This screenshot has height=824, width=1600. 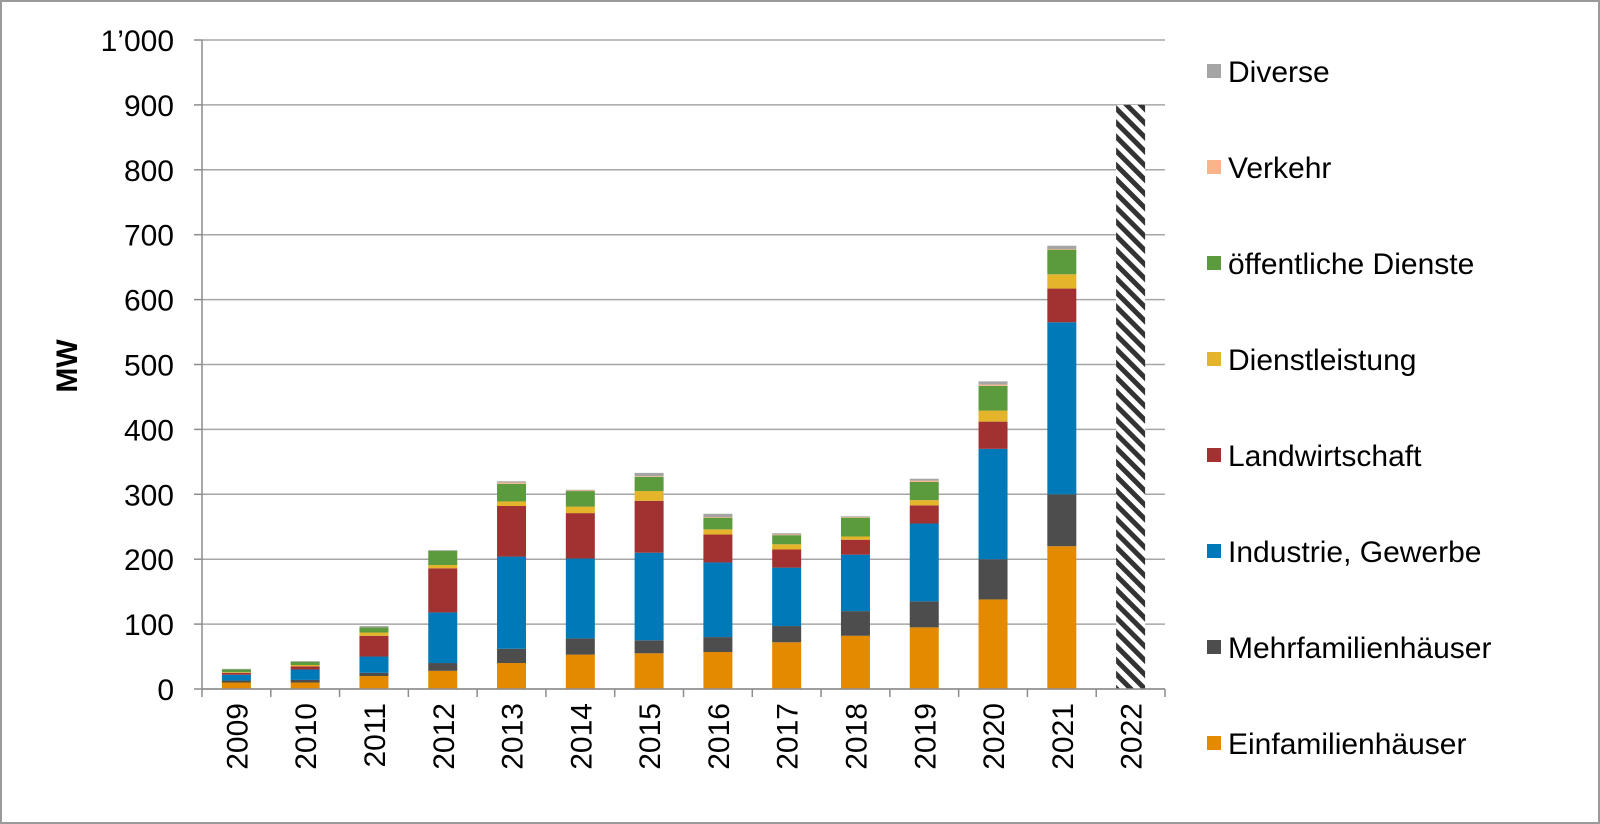 I want to click on x-tick-label: 2015, so click(x=650, y=736).